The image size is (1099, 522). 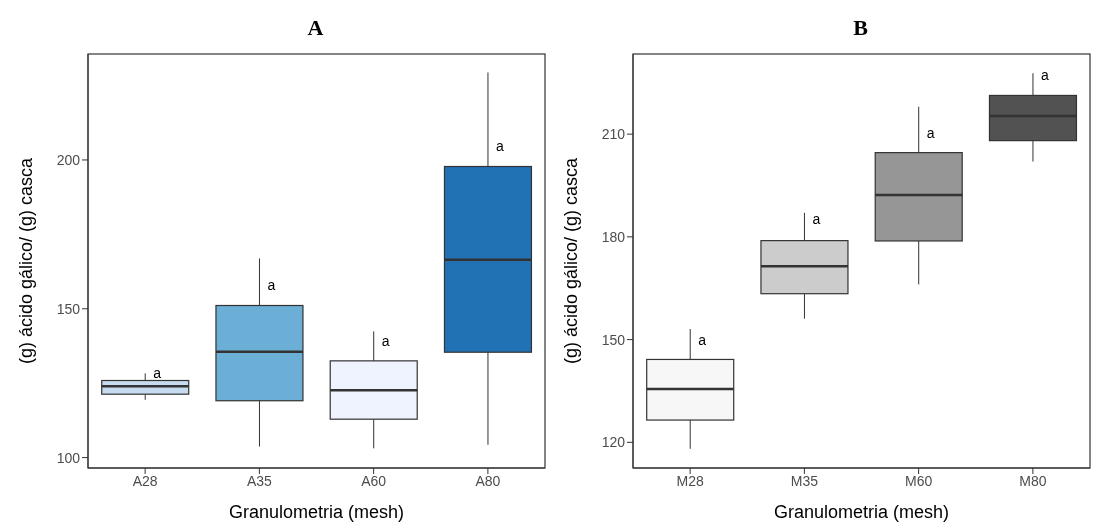 What do you see at coordinates (259, 480) in the screenshot?
I see `x-tick-label: A35` at bounding box center [259, 480].